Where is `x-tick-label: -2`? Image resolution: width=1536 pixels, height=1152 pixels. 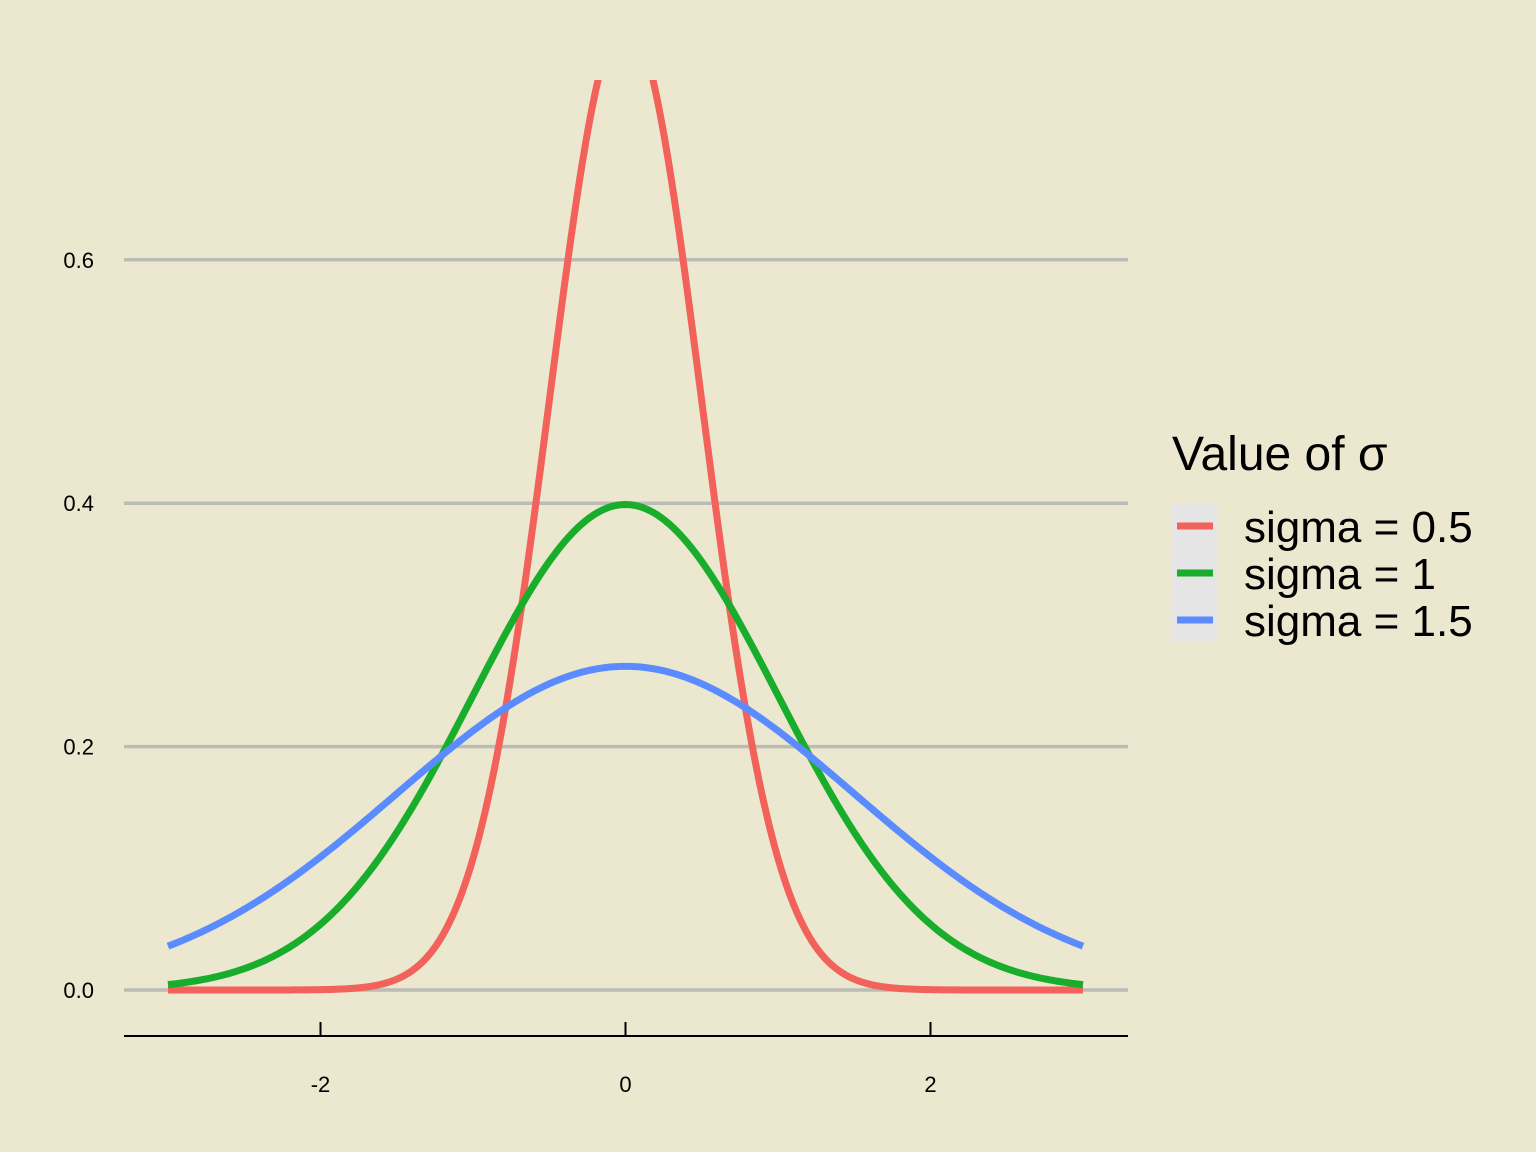
x-tick-label: -2 is located at coordinates (321, 1084).